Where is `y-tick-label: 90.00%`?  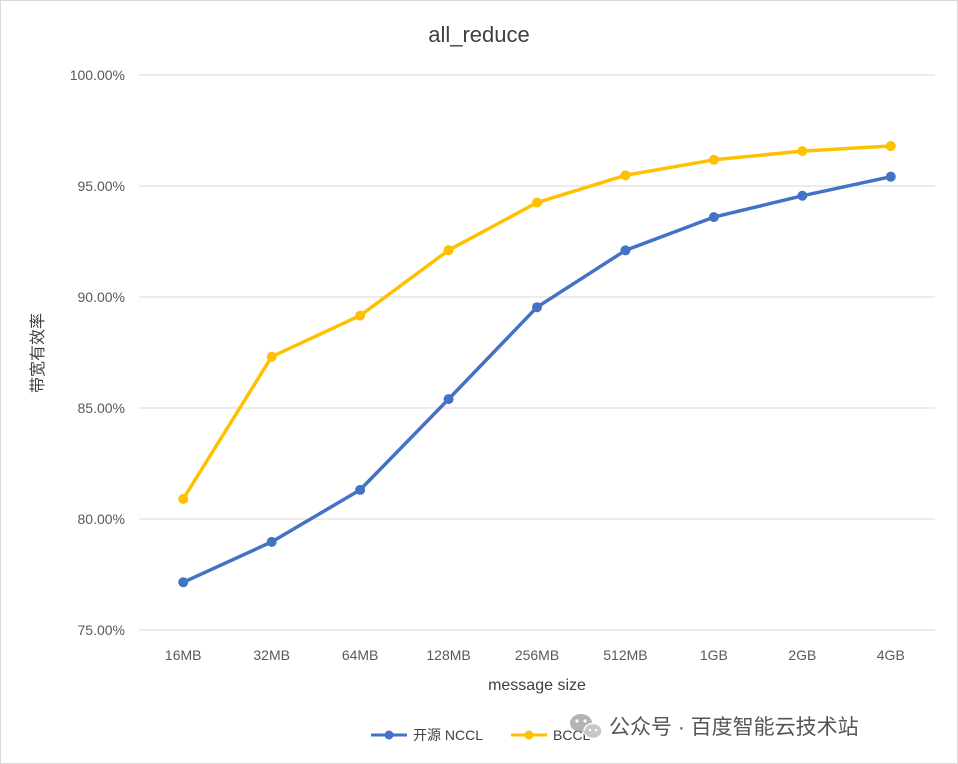
y-tick-label: 90.00% is located at coordinates (101, 297).